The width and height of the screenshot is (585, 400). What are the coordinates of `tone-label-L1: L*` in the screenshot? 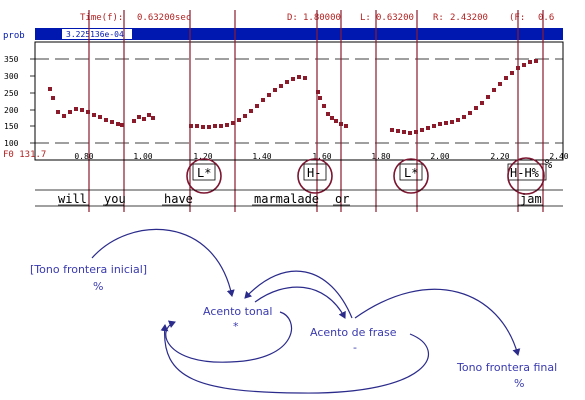 It's located at (204, 173).